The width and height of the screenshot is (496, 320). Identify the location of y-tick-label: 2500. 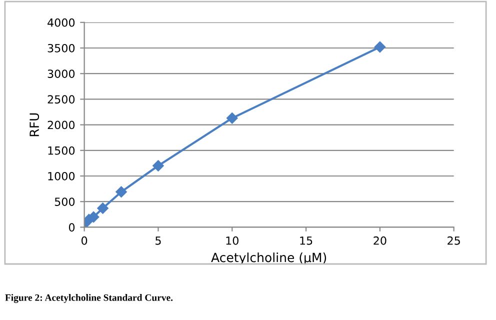
(61, 99).